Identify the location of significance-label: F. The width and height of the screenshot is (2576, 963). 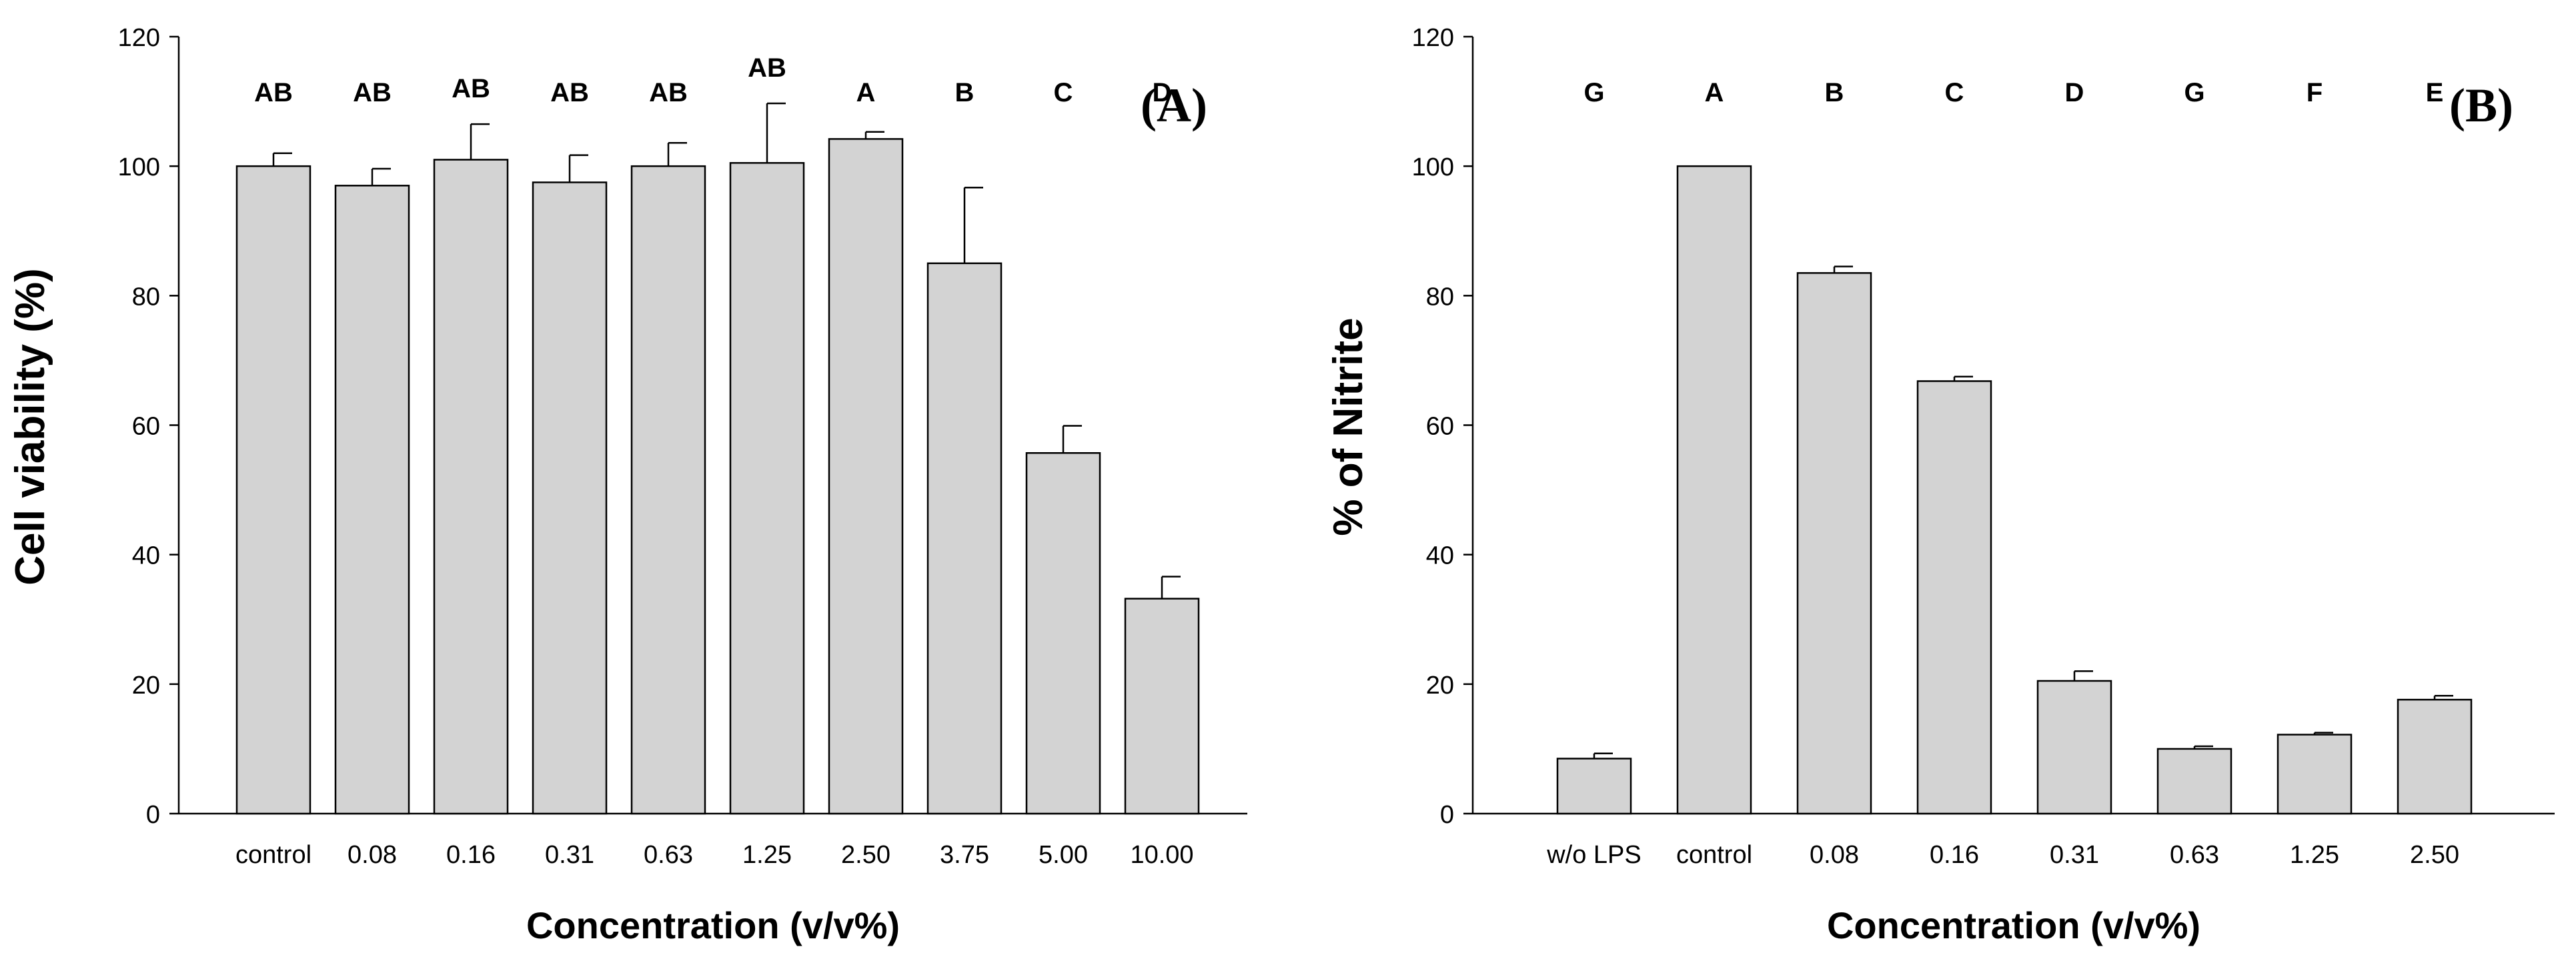
(2315, 92).